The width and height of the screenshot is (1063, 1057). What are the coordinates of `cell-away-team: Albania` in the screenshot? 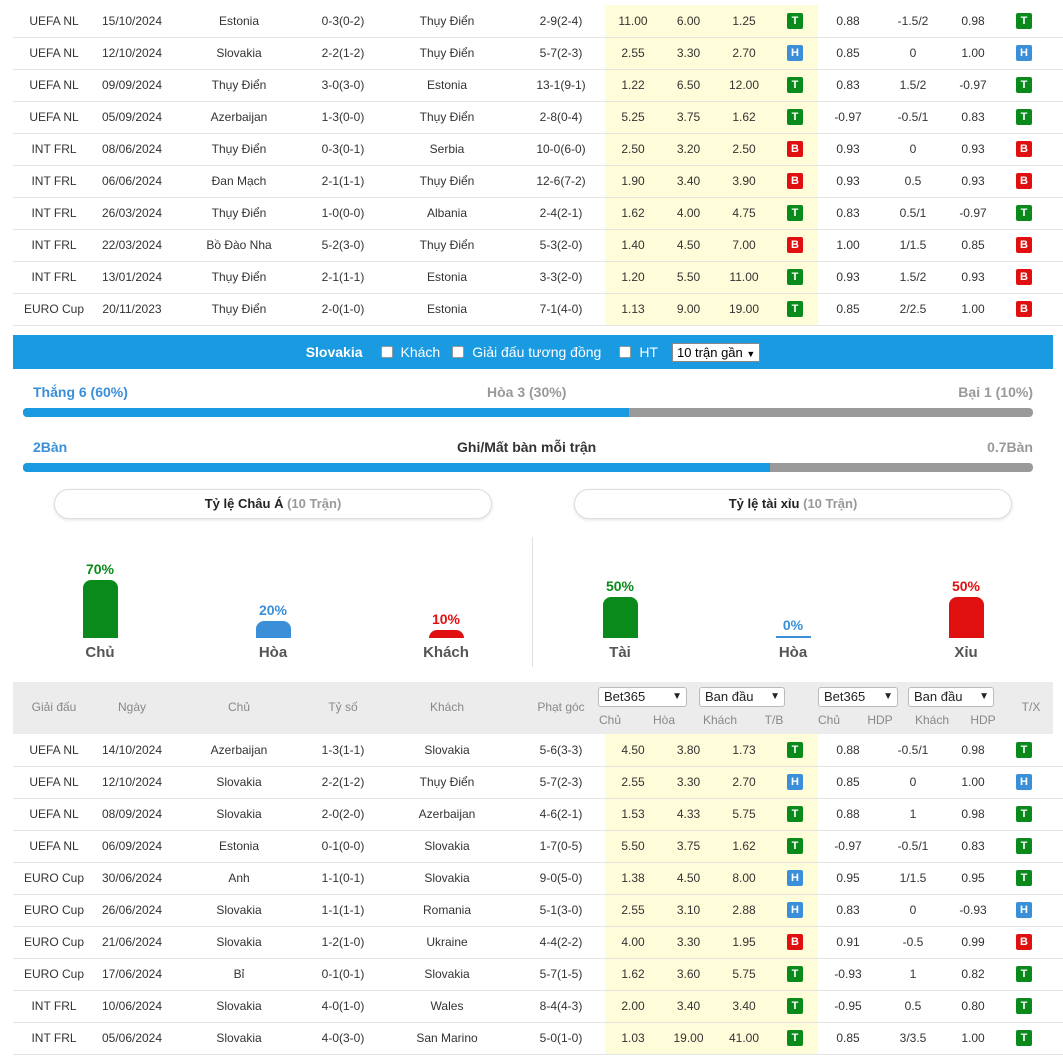 It's located at (447, 213).